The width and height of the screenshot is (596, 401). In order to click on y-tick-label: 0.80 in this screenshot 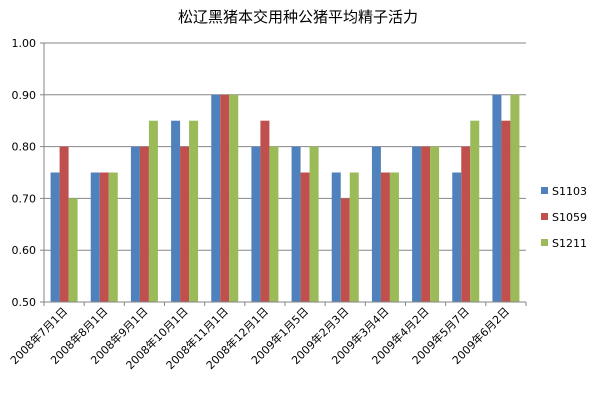, I will do `click(24, 147)`.